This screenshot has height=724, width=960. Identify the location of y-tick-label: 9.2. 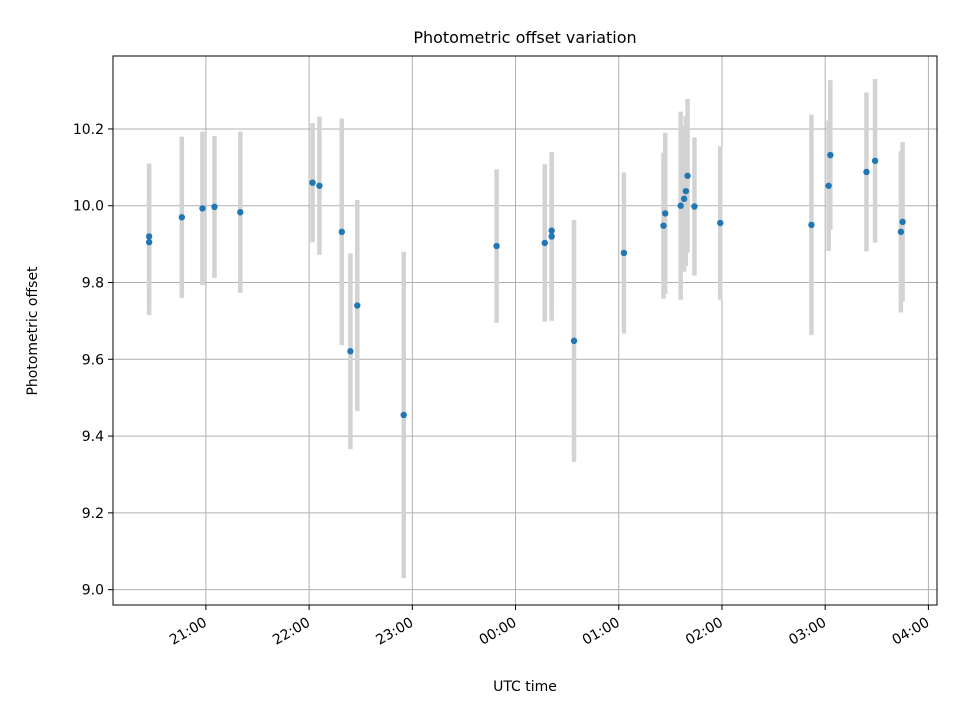
(93, 514).